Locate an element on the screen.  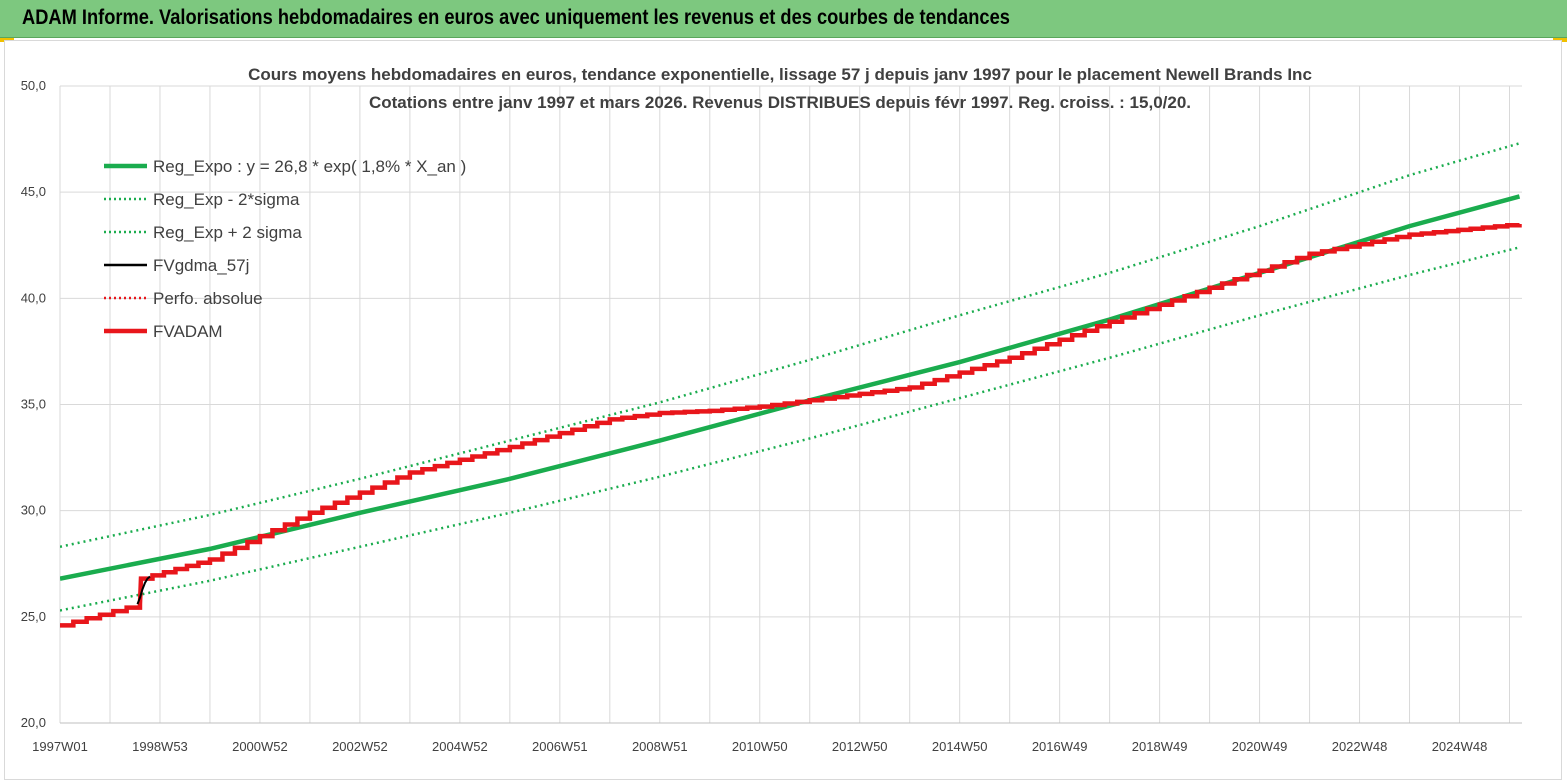
x-tick-label: 2010W50 is located at coordinates (760, 746).